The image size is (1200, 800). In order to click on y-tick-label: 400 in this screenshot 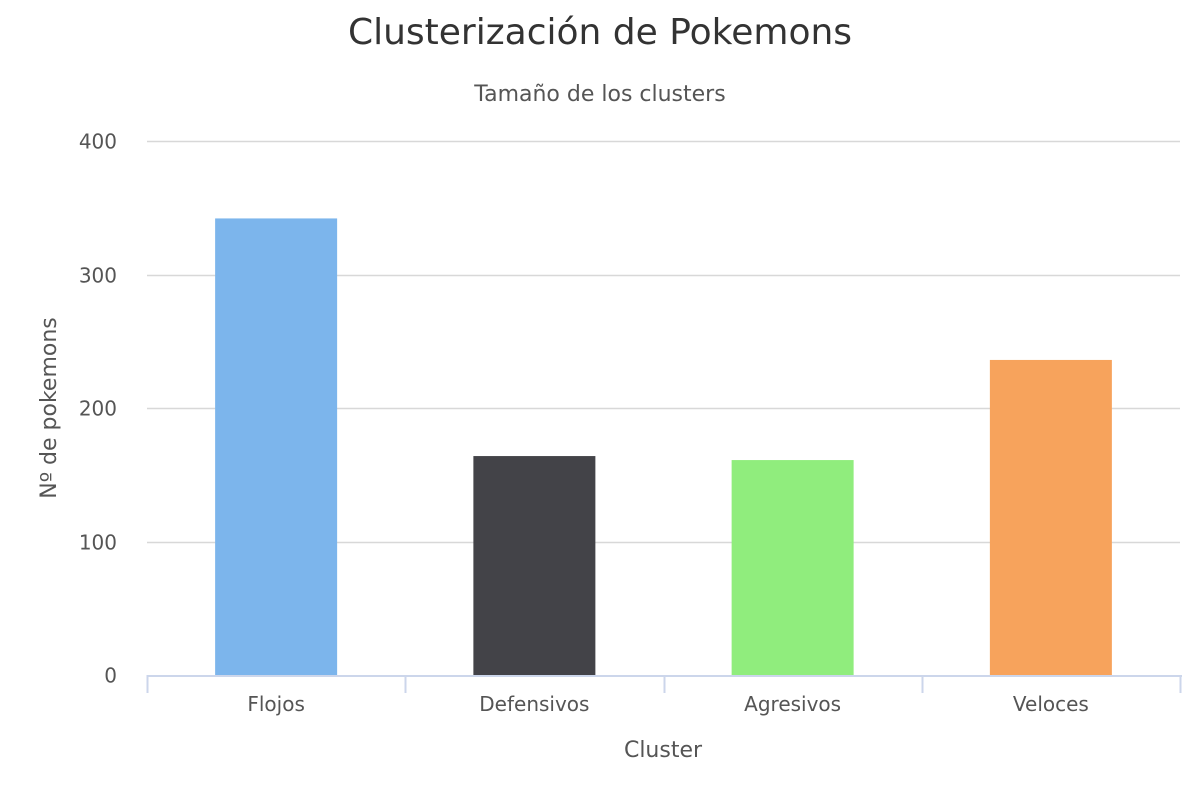, I will do `click(98, 142)`.